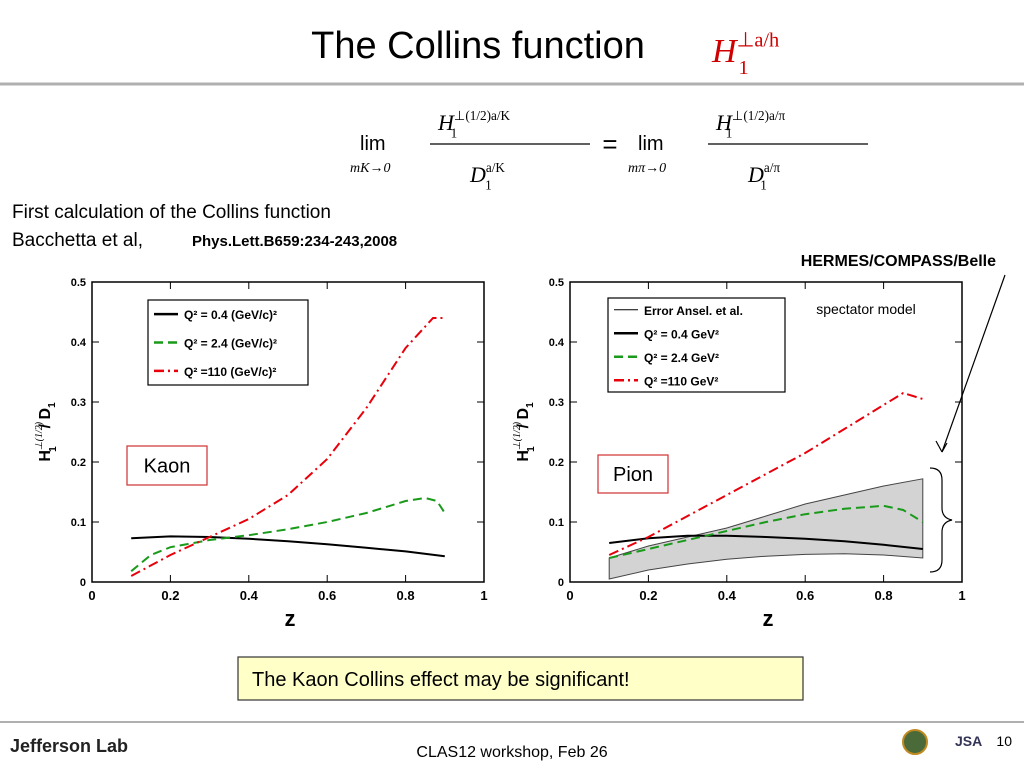 Image resolution: width=1024 pixels, height=768 pixels. Describe the element at coordinates (681, 334) in the screenshot. I see `legend-label: Q² = 0.4 GeV²` at that location.